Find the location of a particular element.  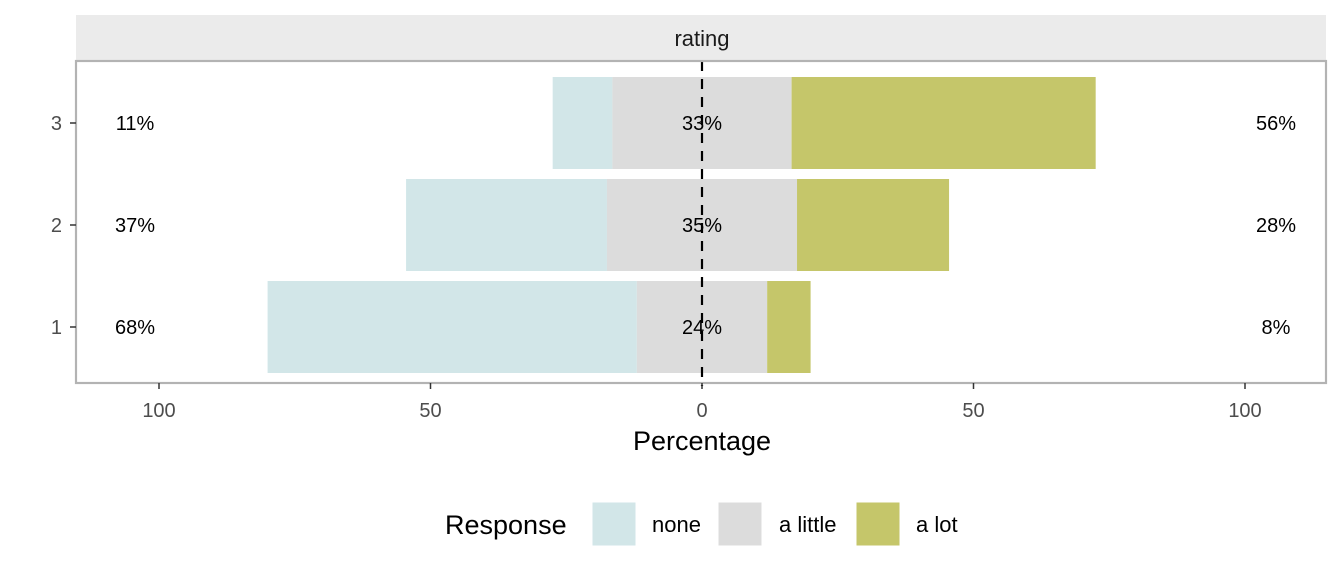

legend-key-none is located at coordinates (614, 524).